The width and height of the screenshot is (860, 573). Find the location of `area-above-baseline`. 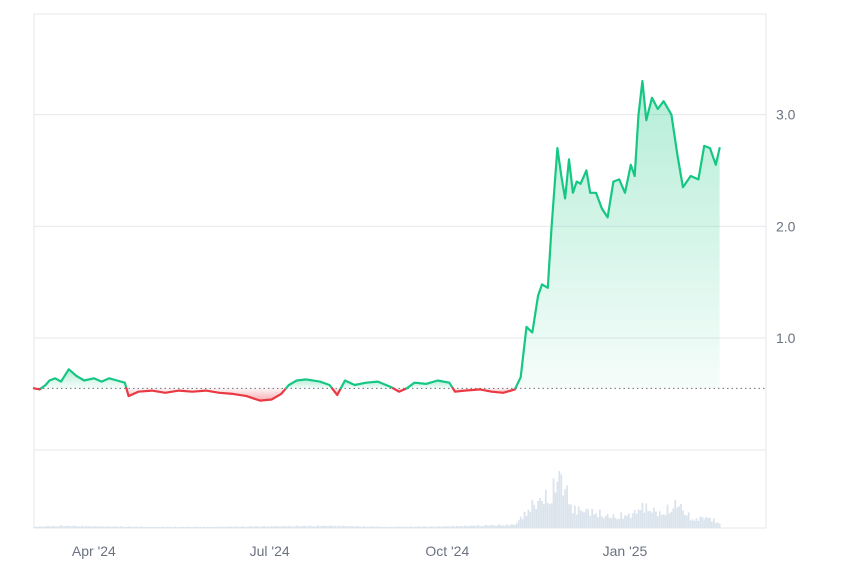

area-above-baseline is located at coordinates (309, 384).